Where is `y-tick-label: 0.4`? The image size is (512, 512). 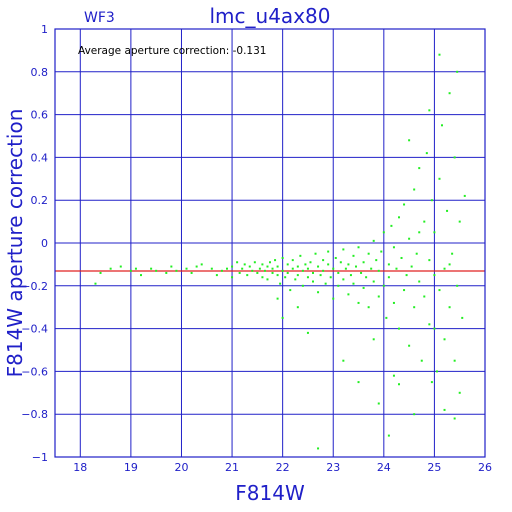
y-tick-label: 0.4 is located at coordinates (40, 157).